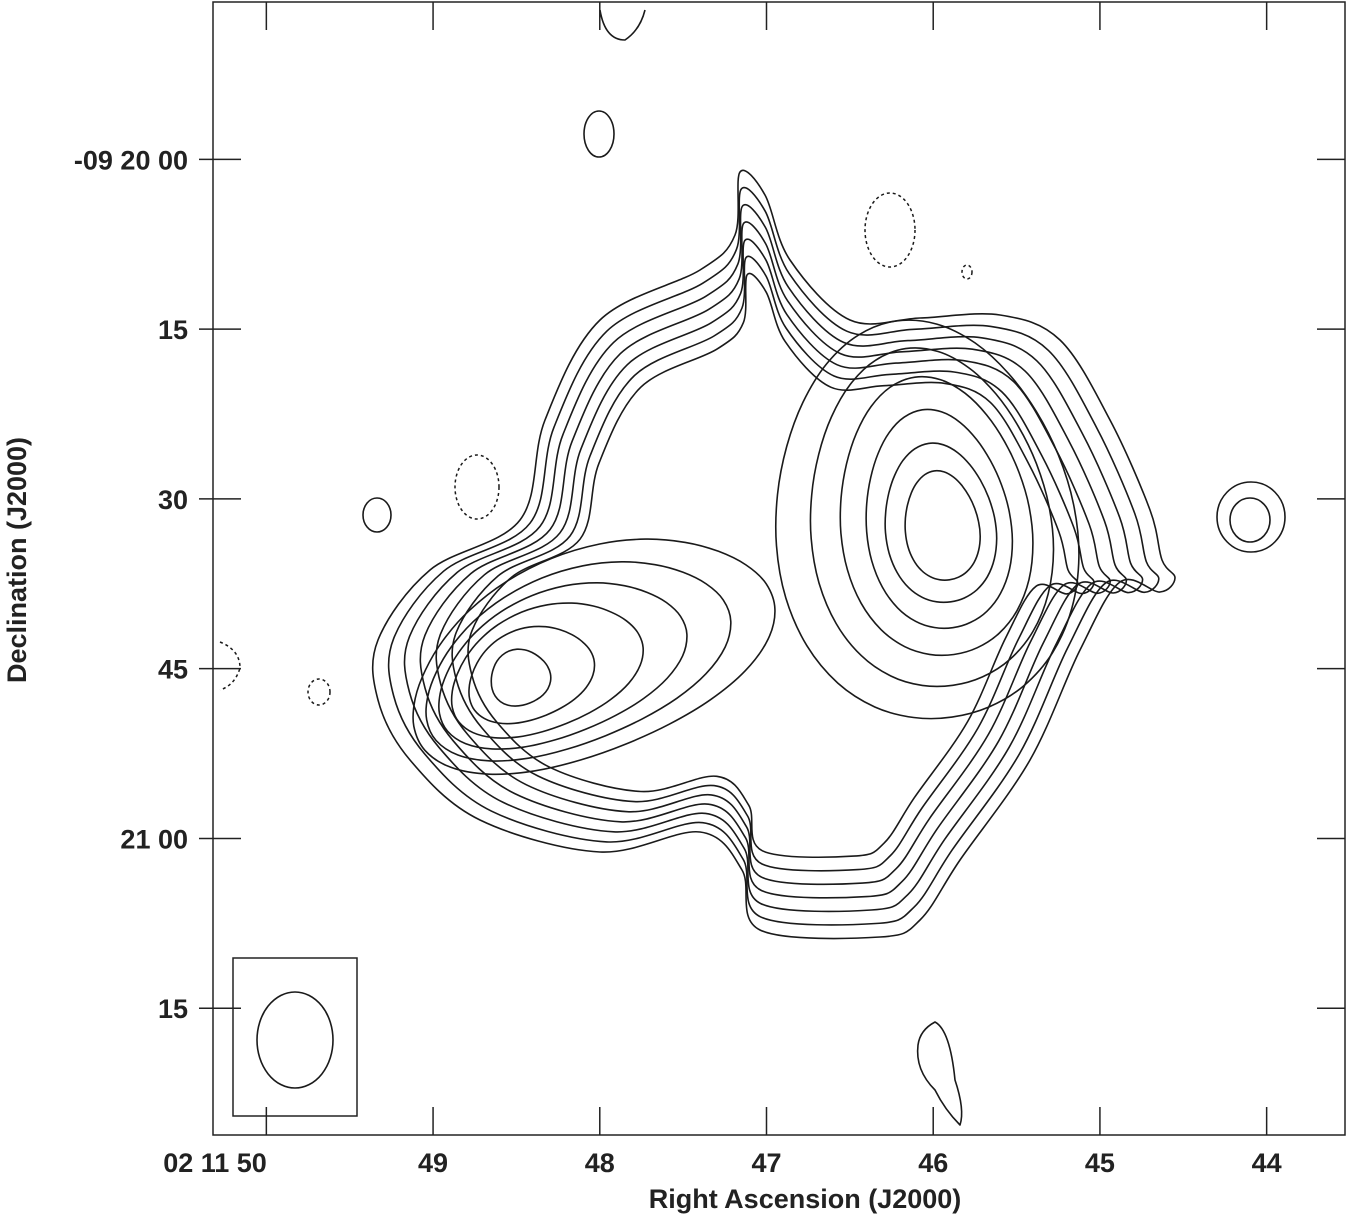 This screenshot has width=1350, height=1223. Describe the element at coordinates (173, 500) in the screenshot. I see `y-tick-label: 30` at that location.